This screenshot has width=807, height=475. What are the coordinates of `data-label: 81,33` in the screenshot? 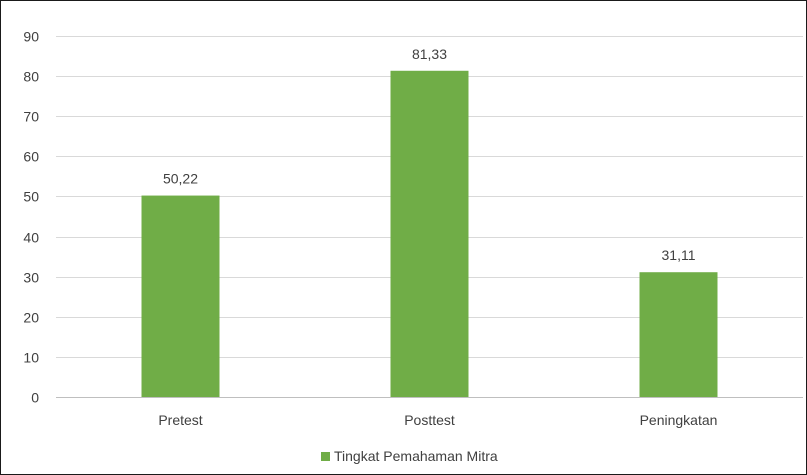 It's located at (429, 54).